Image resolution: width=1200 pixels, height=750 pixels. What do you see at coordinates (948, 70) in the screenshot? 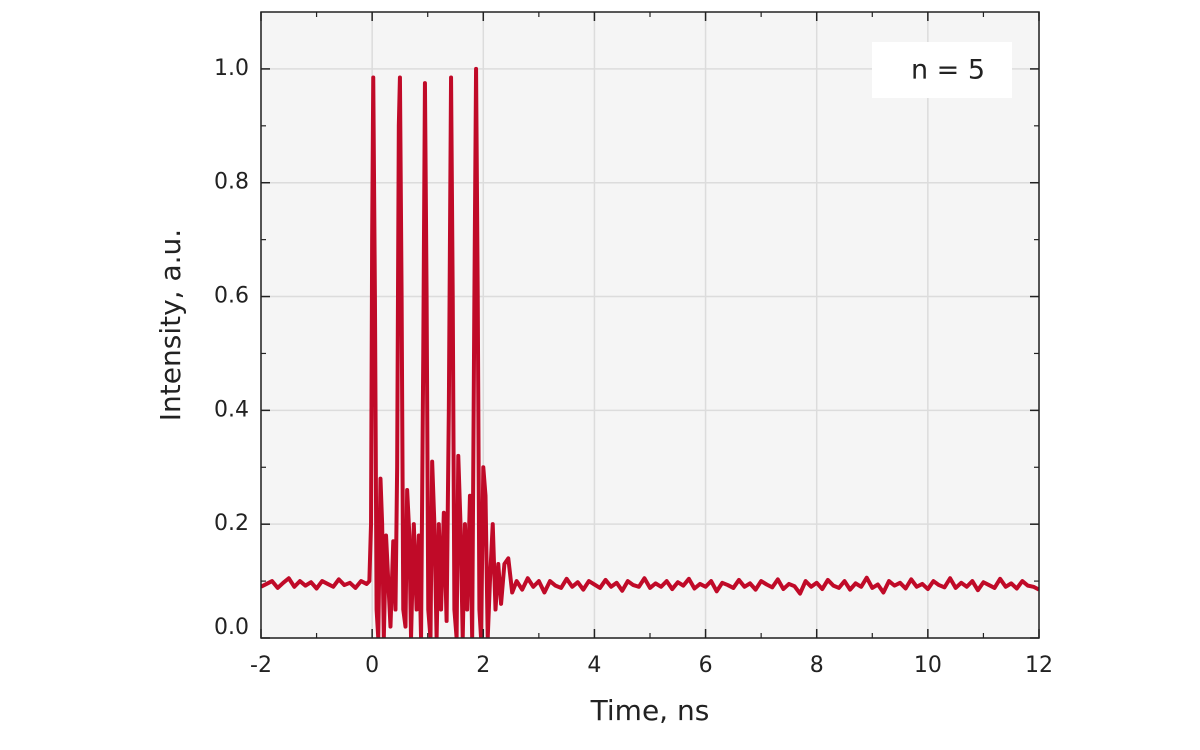
I see `annotation: n = 5` at bounding box center [948, 70].